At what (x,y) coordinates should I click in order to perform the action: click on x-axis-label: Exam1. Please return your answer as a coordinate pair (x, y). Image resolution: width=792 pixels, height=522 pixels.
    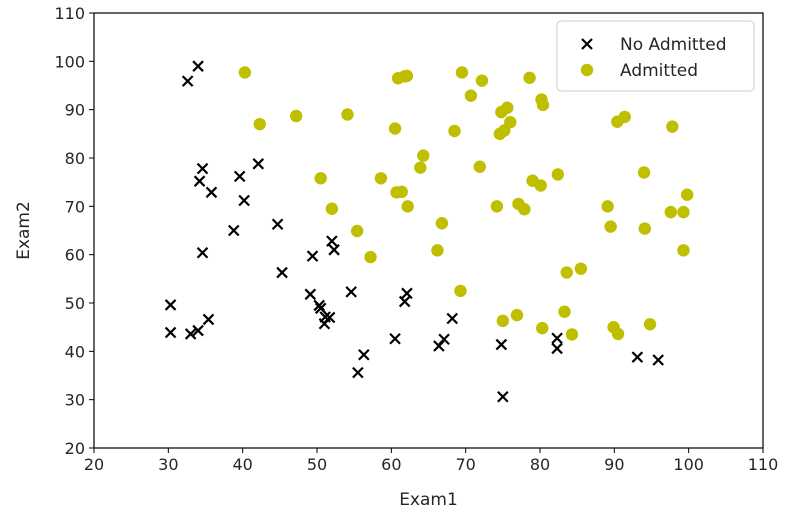
    Looking at the image, I should click on (428, 500).